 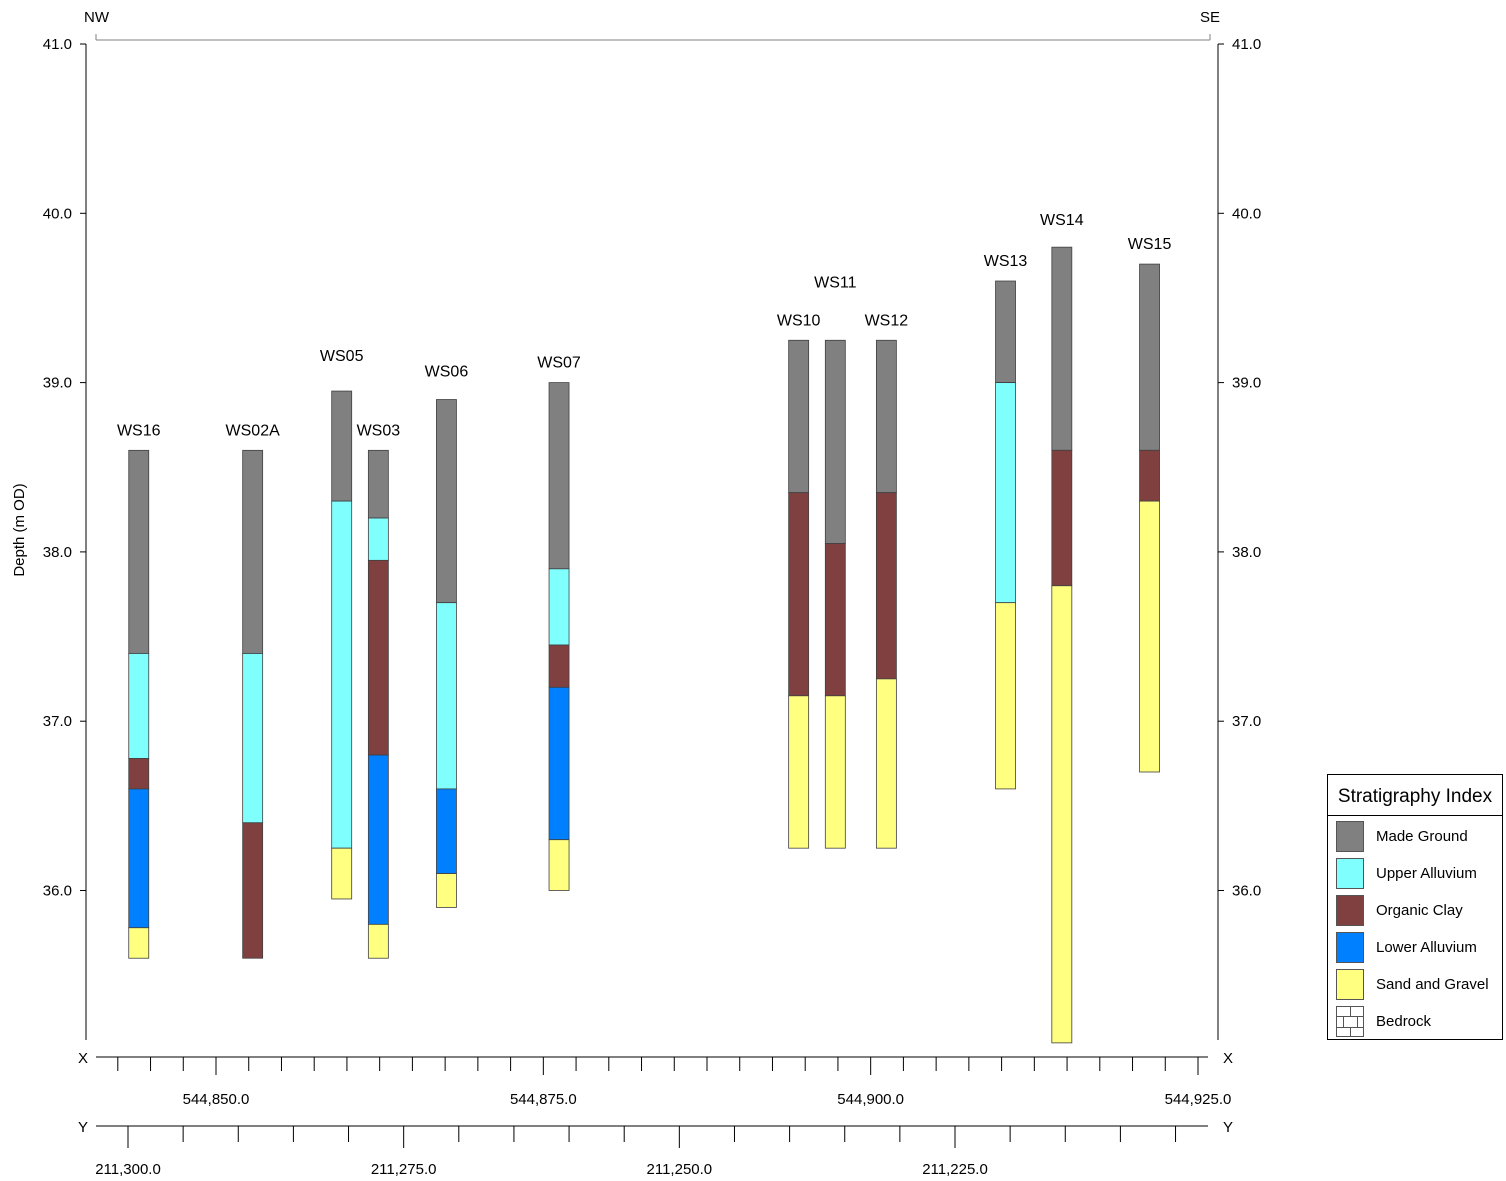 What do you see at coordinates (1062, 628) in the screenshot?
I see `borehole-ws14: WS14` at bounding box center [1062, 628].